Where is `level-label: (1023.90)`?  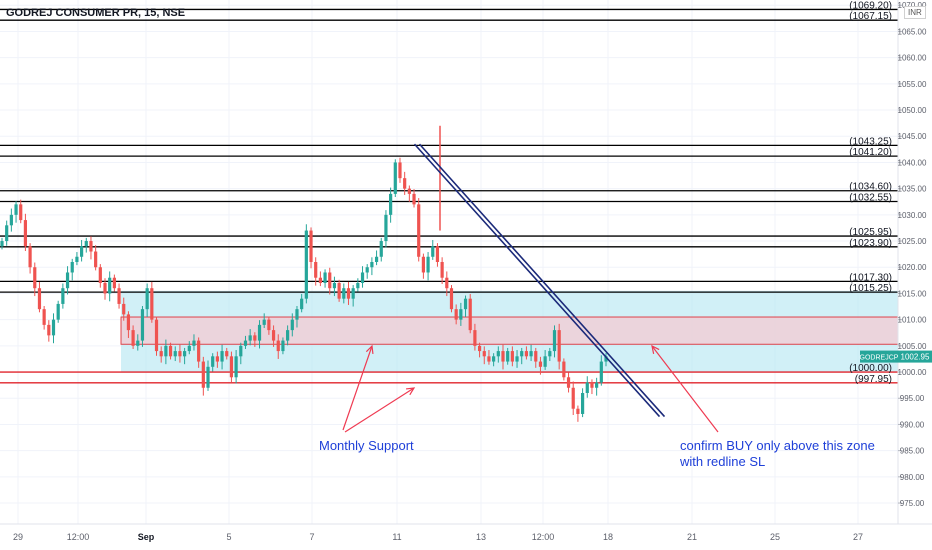
level-label: (1023.90) is located at coordinates (870, 243).